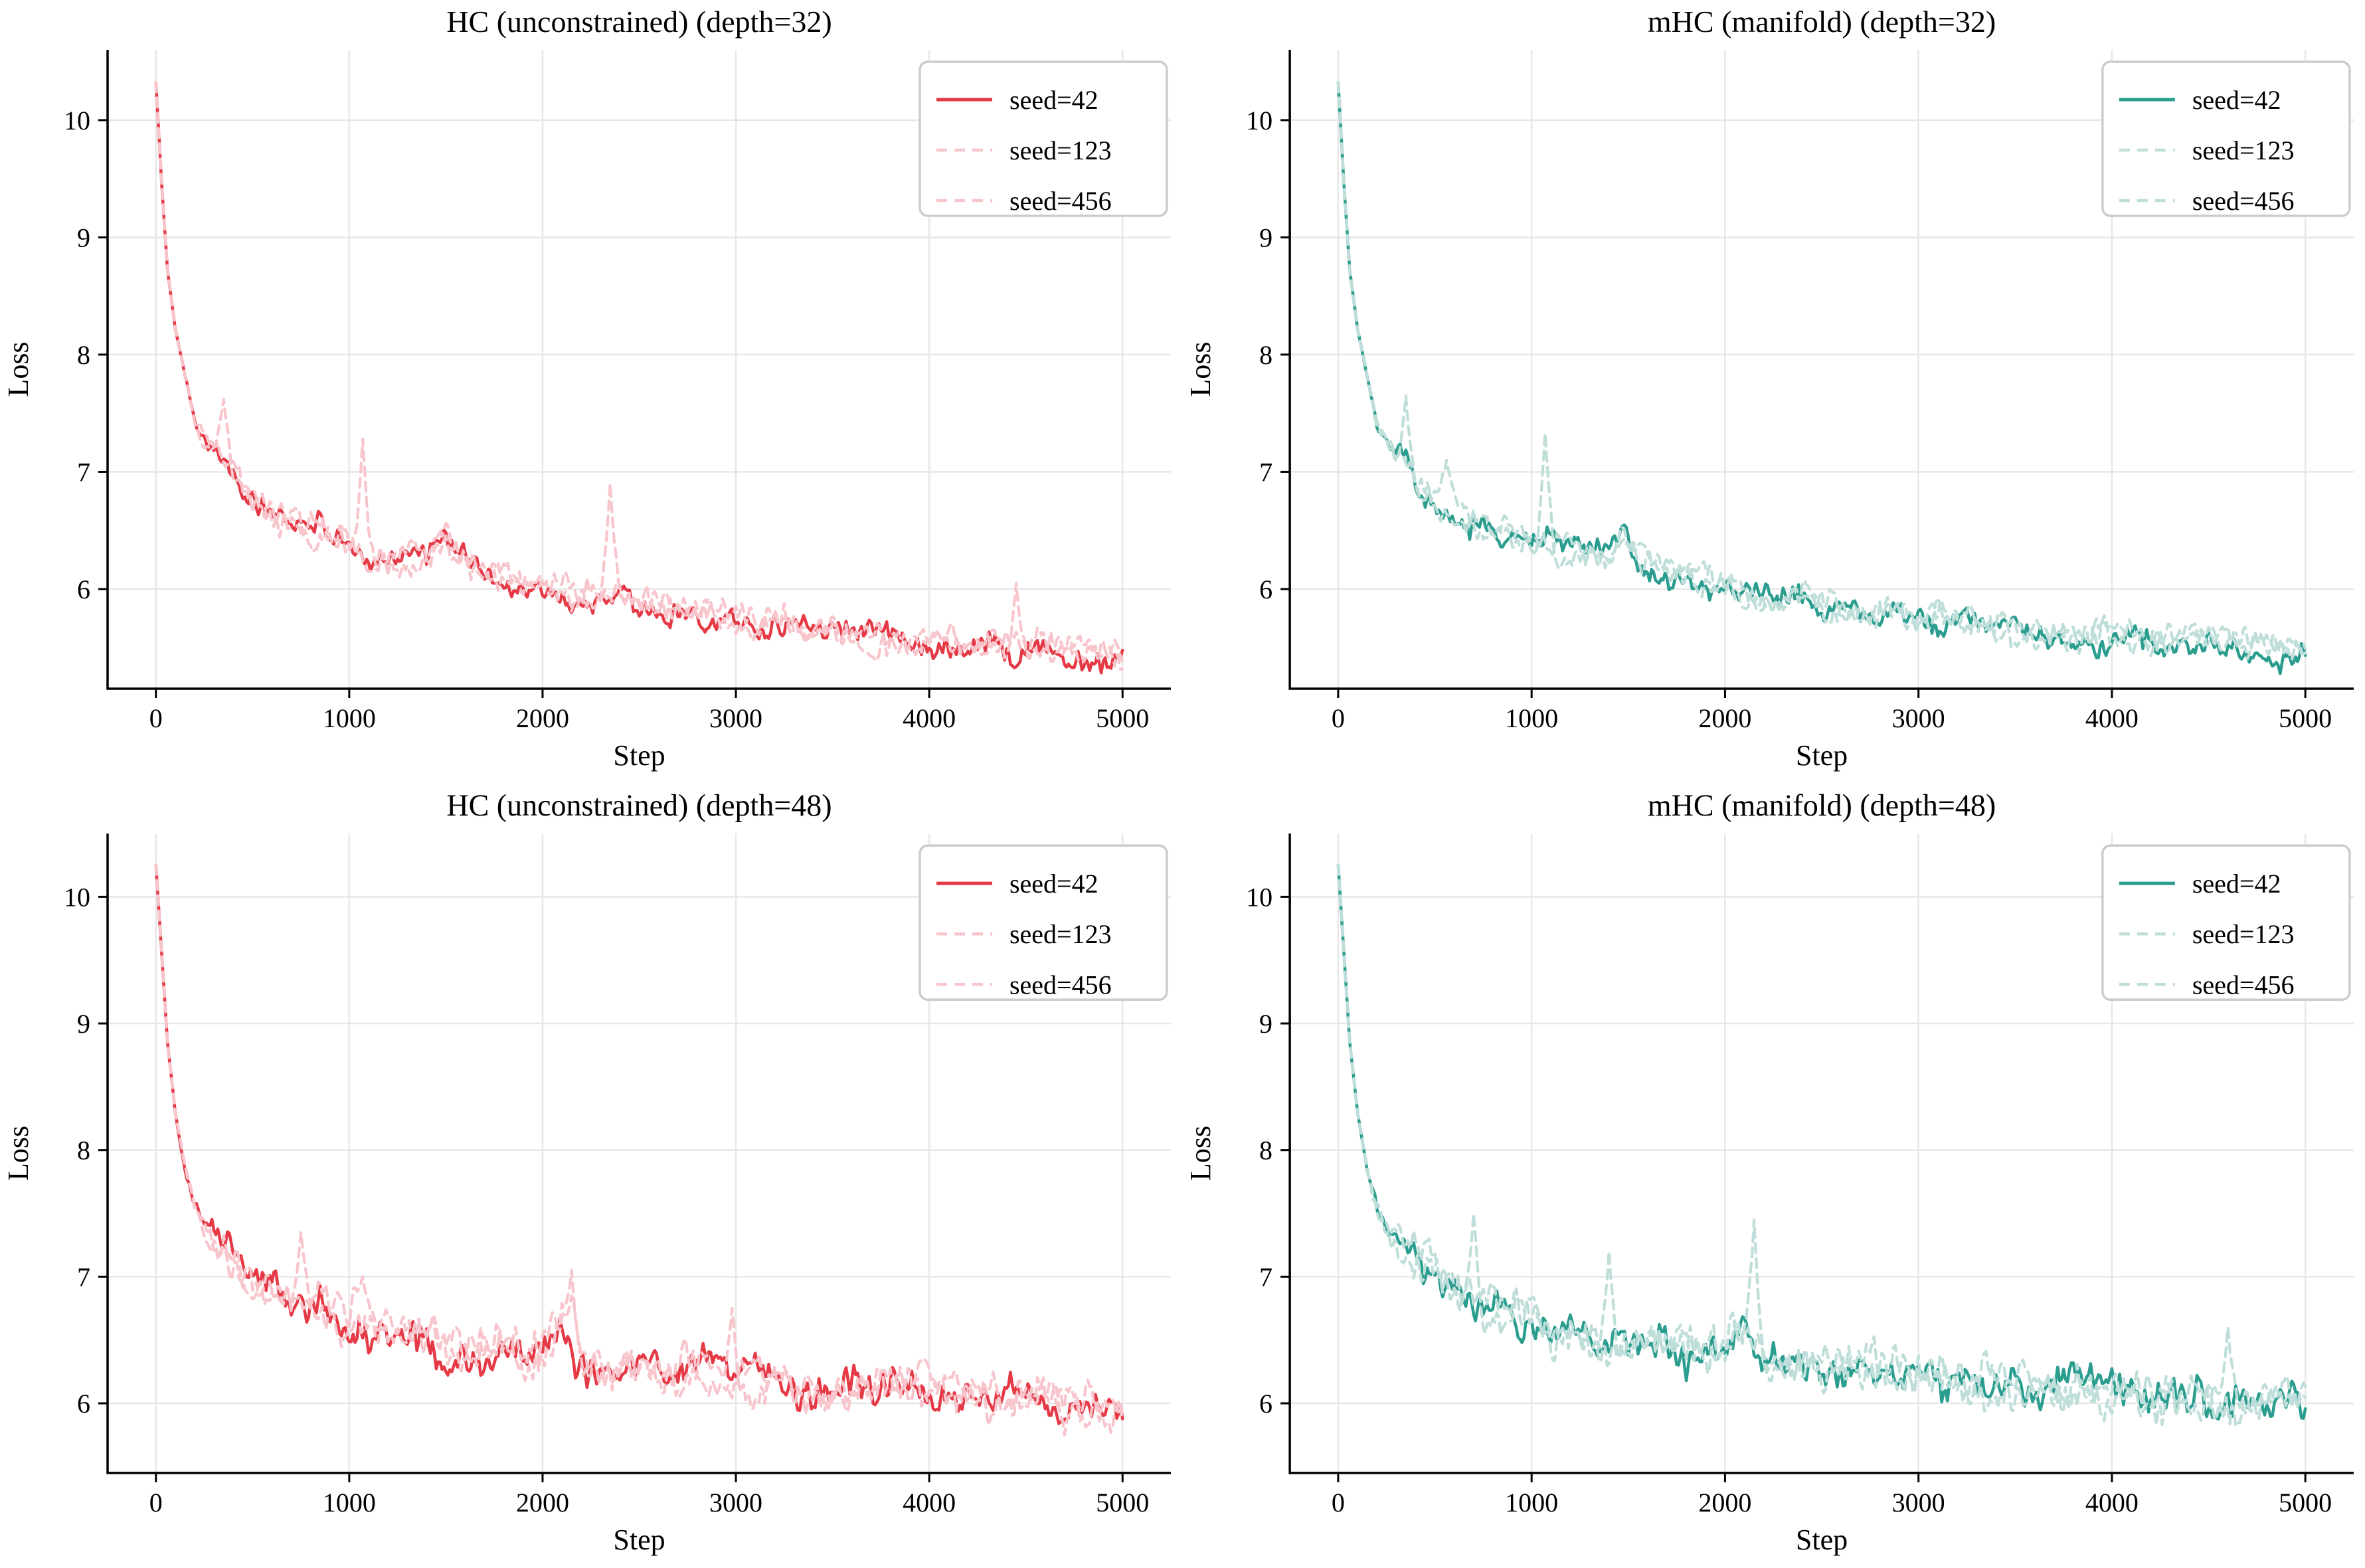  I want to click on panel-title: HC (unconstrained) (depth=32), so click(639, 22).